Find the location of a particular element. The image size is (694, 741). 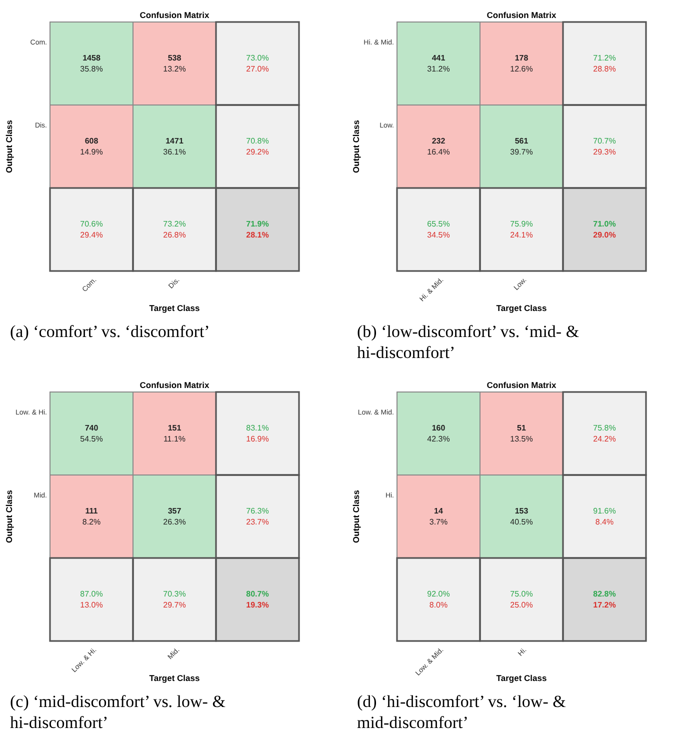

data-label: 19.3% is located at coordinates (257, 605).